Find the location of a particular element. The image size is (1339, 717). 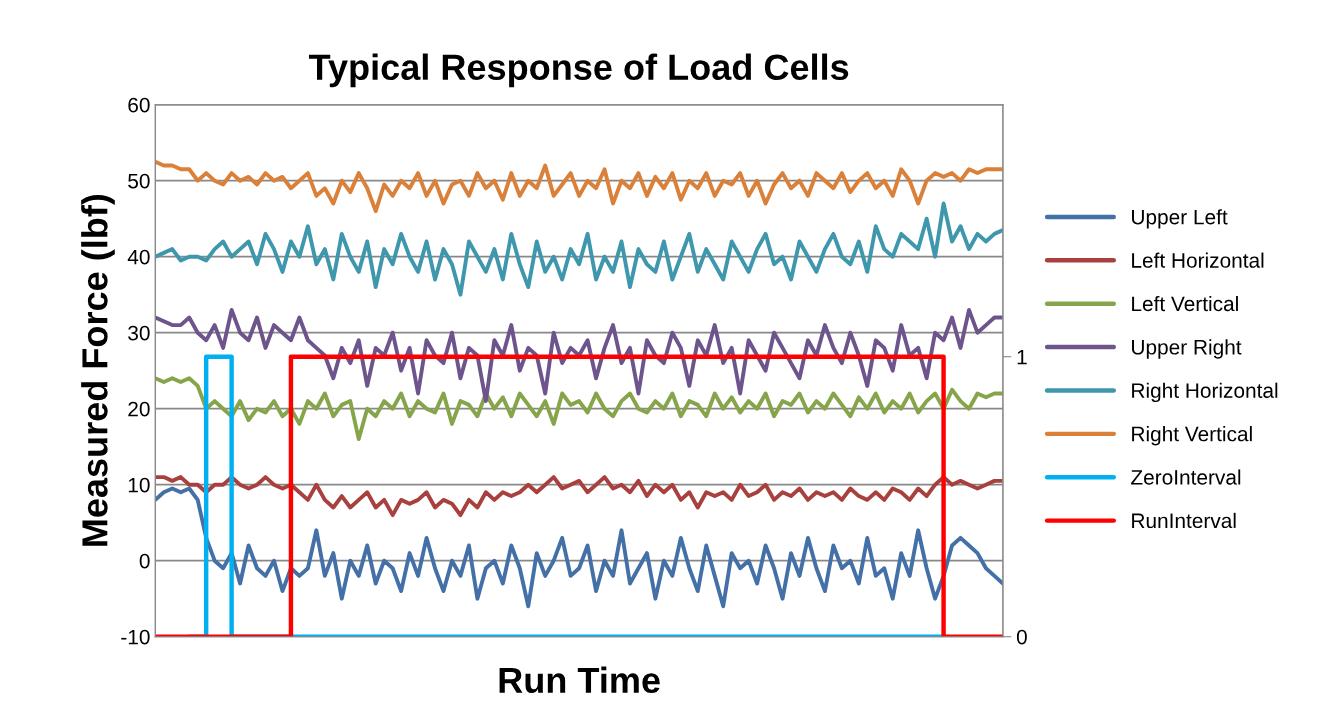

y-tick-label: 0 is located at coordinates (144, 561).